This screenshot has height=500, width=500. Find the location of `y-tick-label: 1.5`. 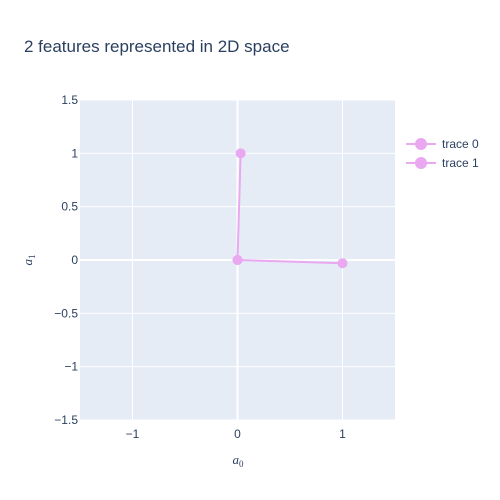

y-tick-label: 1.5 is located at coordinates (69, 100).